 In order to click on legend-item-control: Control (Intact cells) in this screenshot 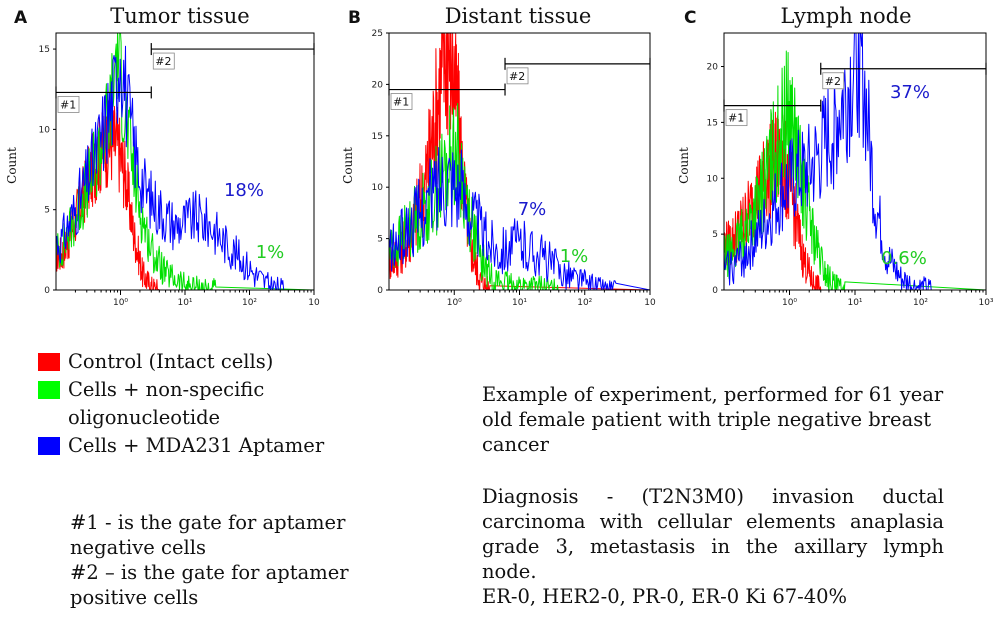, I will do `click(203, 362)`.